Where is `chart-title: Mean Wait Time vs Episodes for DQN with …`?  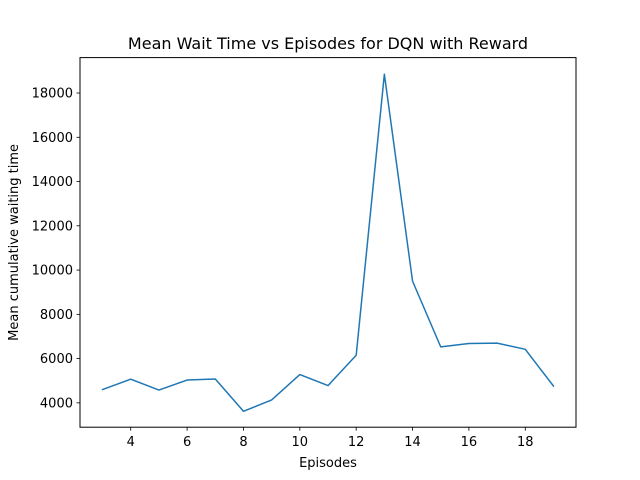
chart-title: Mean Wait Time vs Episodes for DQN with … is located at coordinates (328, 43).